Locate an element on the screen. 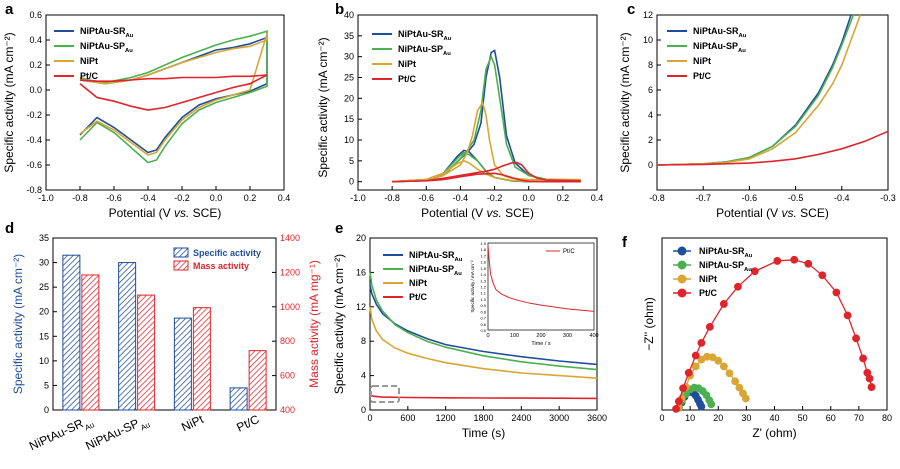  panel-d-category-label: NiPtAu-SPAu is located at coordinates (117, 434).